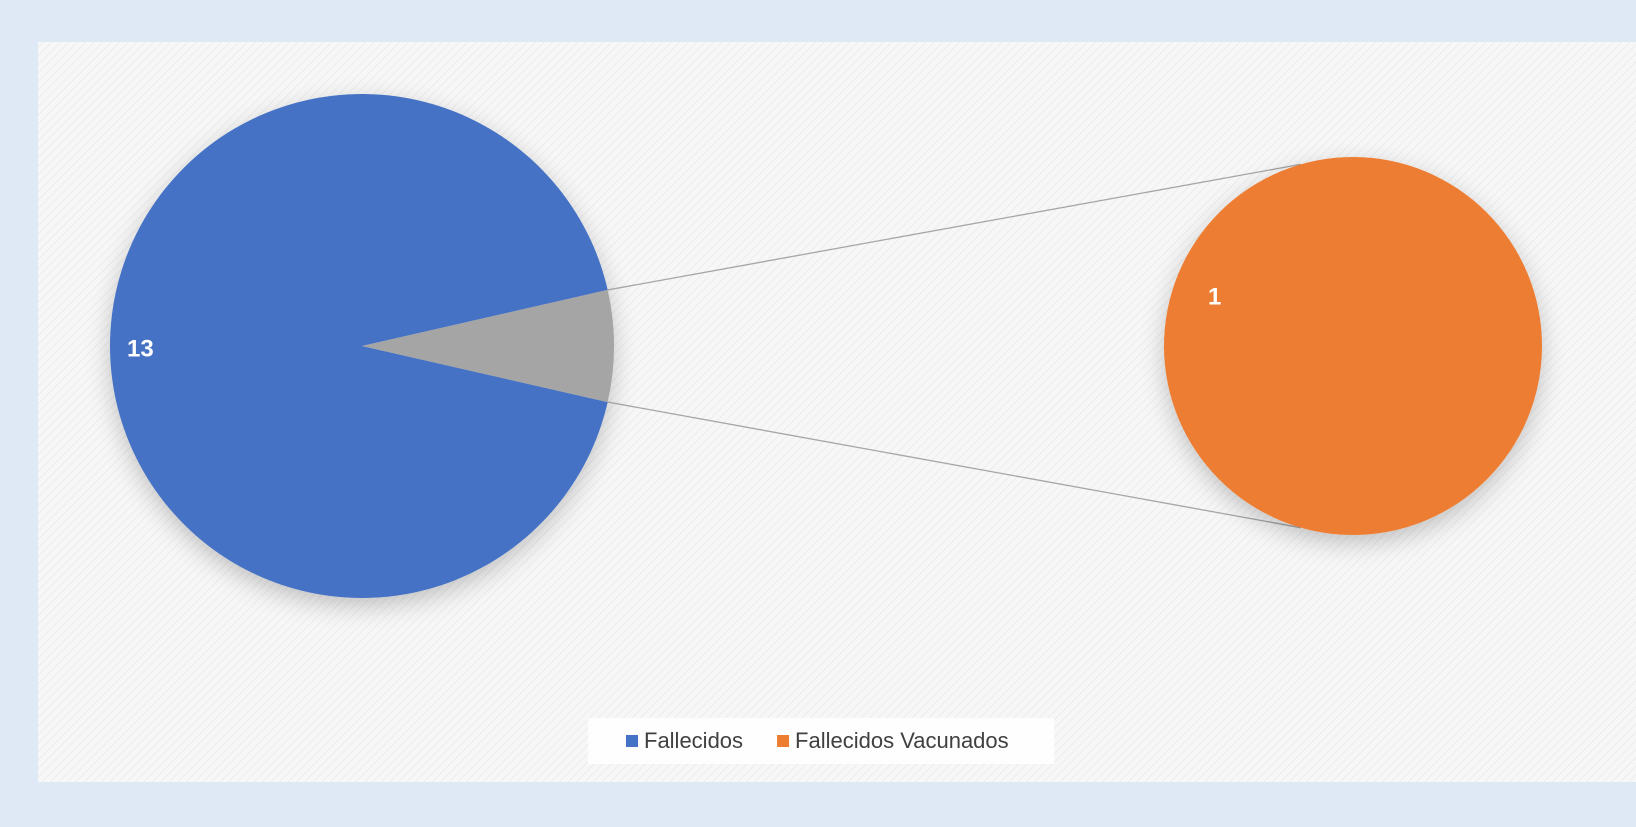 The width and height of the screenshot is (1636, 827). What do you see at coordinates (488, 346) in the screenshot?
I see `pie-slice` at bounding box center [488, 346].